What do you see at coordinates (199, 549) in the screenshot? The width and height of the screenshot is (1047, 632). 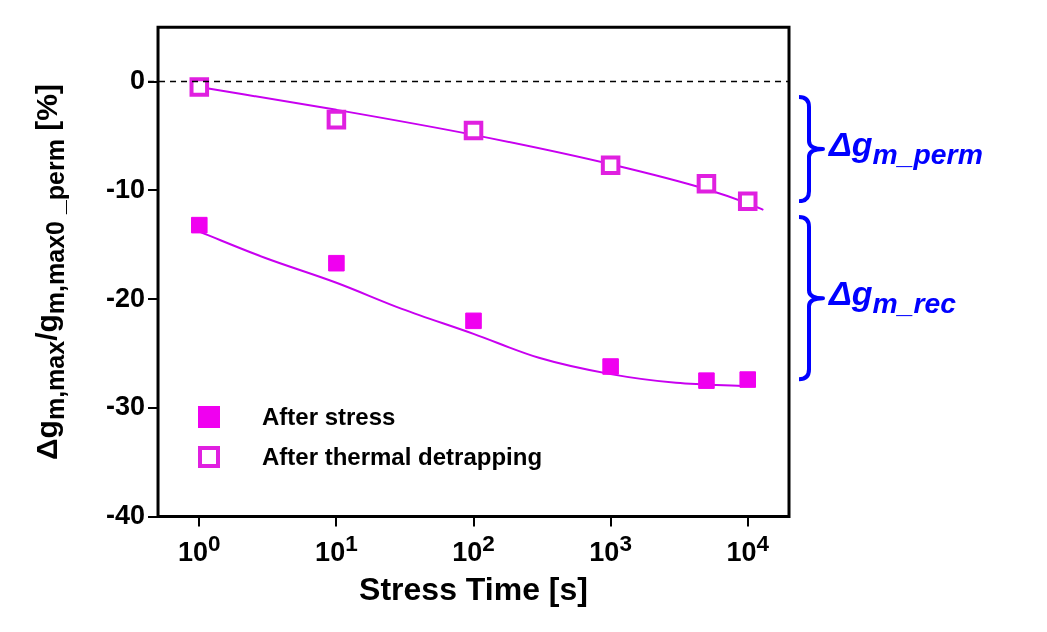 I see `x-tick-label: 10$^{0}$` at bounding box center [199, 549].